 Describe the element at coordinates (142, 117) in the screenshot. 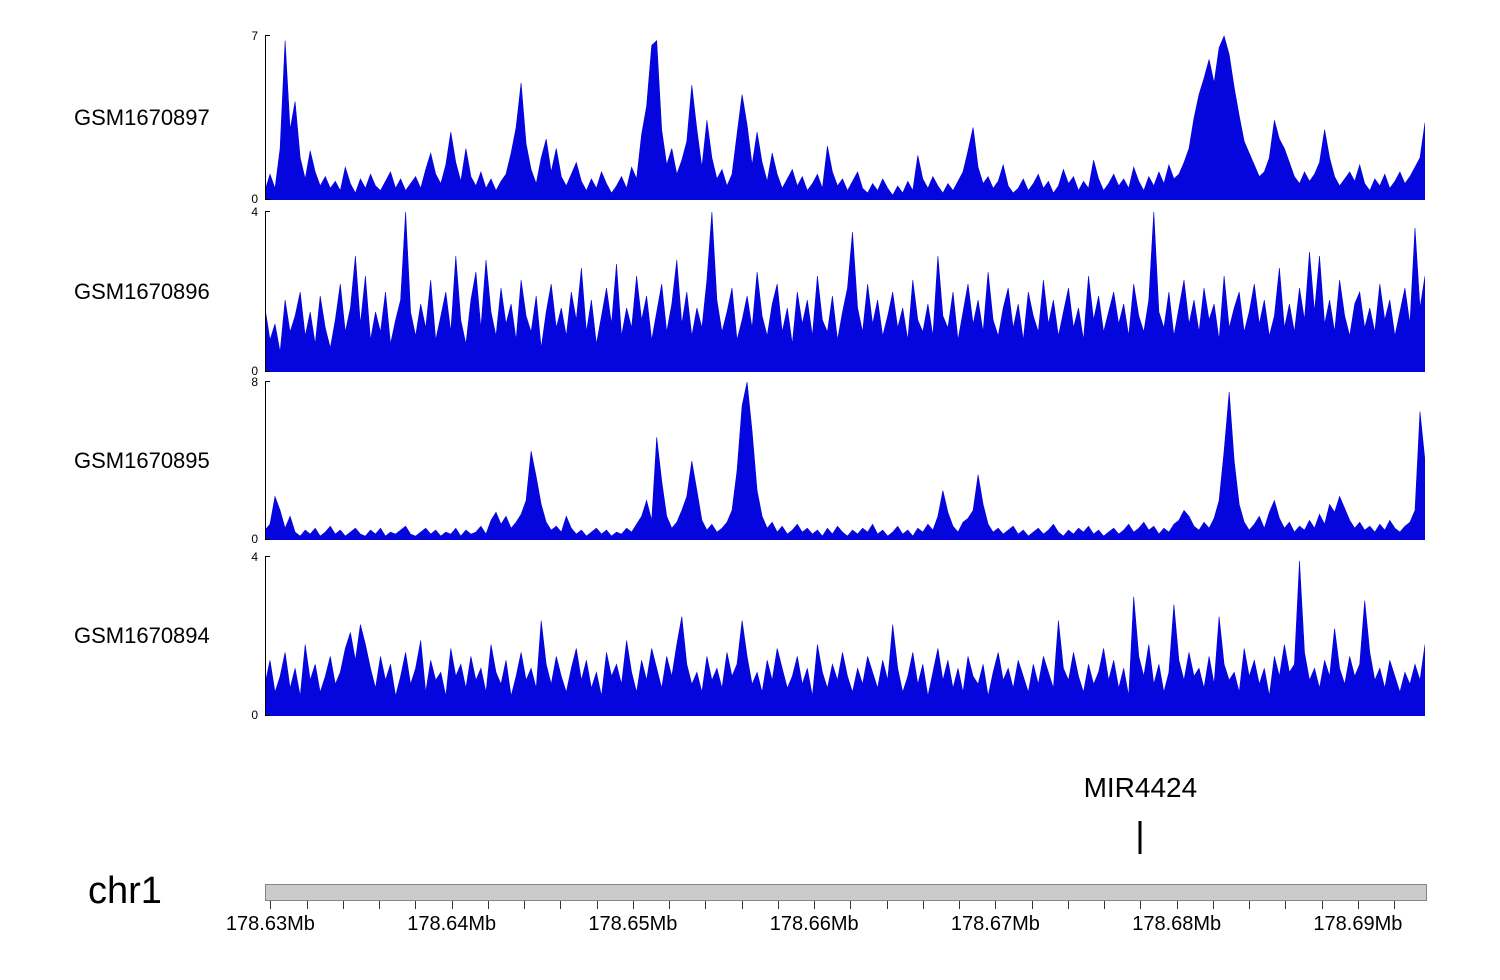

I see `track-label: GSM1670897` at that location.